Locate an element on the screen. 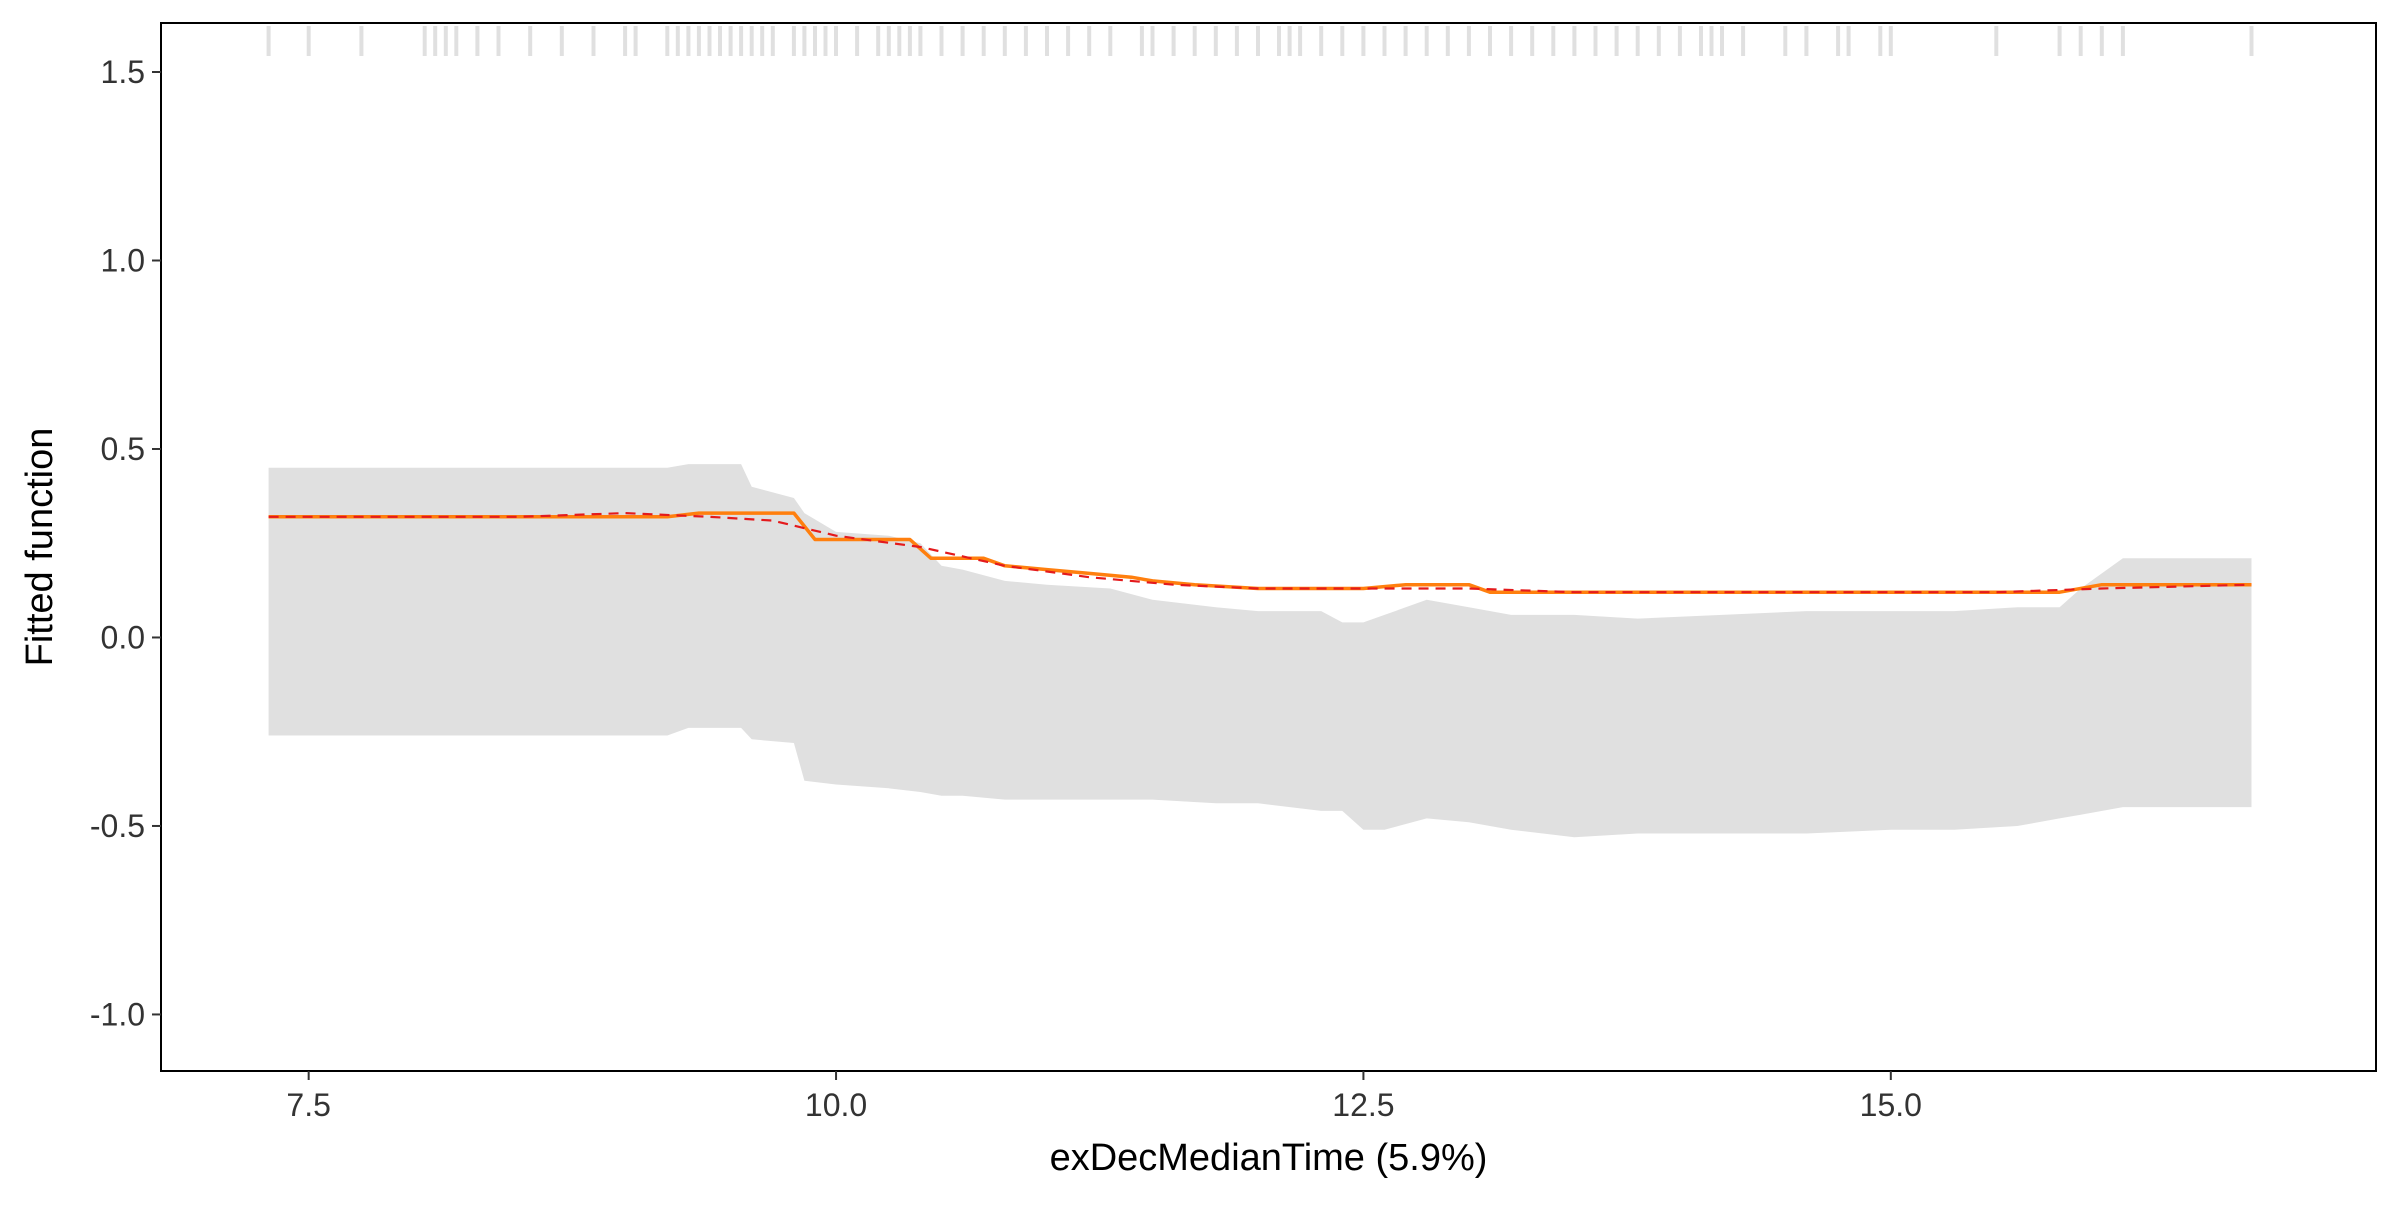 Image resolution: width=2400 pixels, height=1205 pixels. y-tick-label: 1.0 is located at coordinates (123, 260).